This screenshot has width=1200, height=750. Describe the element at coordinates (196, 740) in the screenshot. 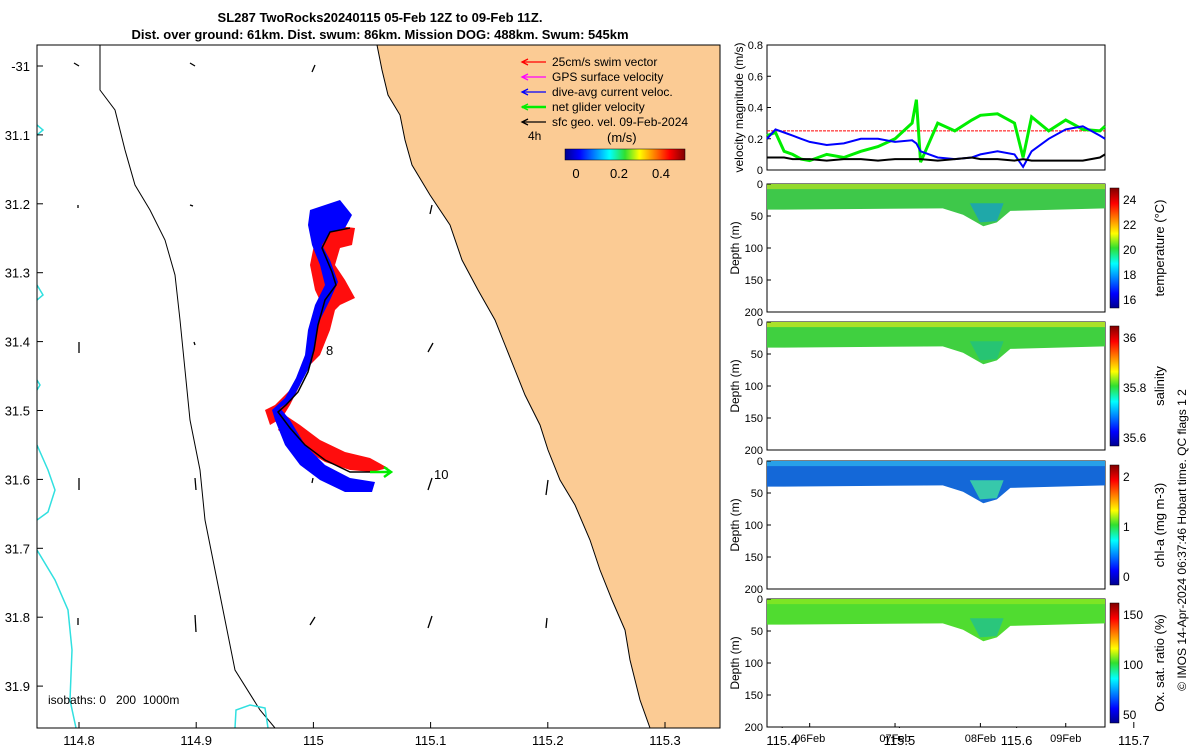

I see `map-x-tick-label: 114.9` at that location.